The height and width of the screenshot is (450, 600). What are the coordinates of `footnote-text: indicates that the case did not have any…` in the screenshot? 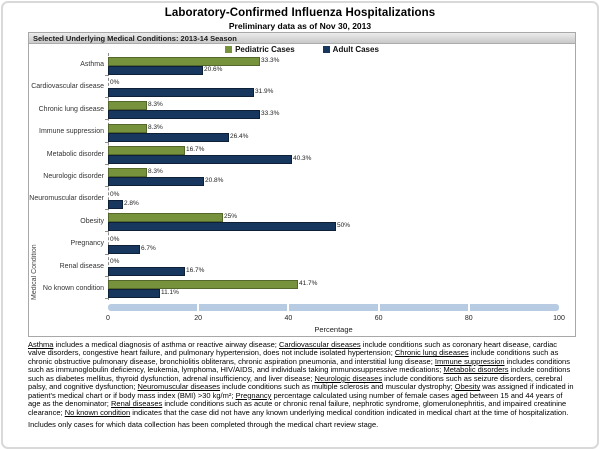 It's located at (349, 412).